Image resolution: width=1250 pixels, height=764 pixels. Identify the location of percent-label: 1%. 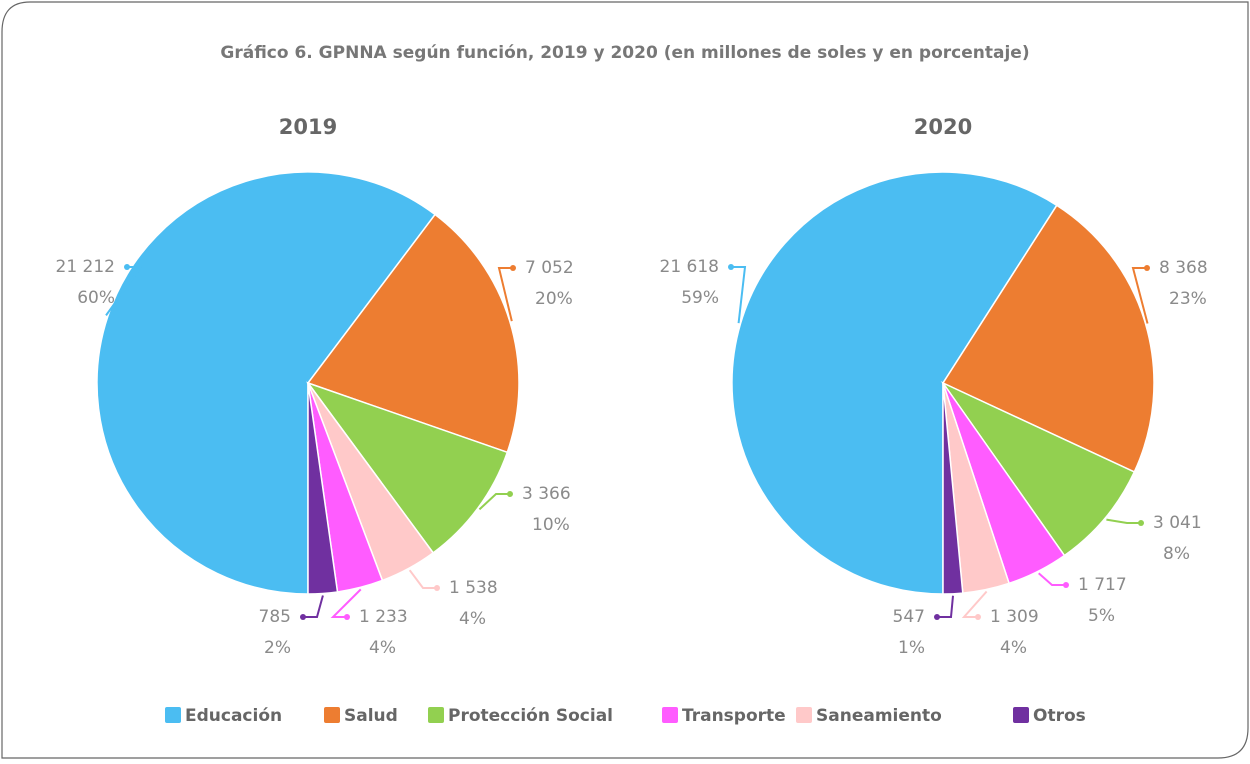
(911, 648).